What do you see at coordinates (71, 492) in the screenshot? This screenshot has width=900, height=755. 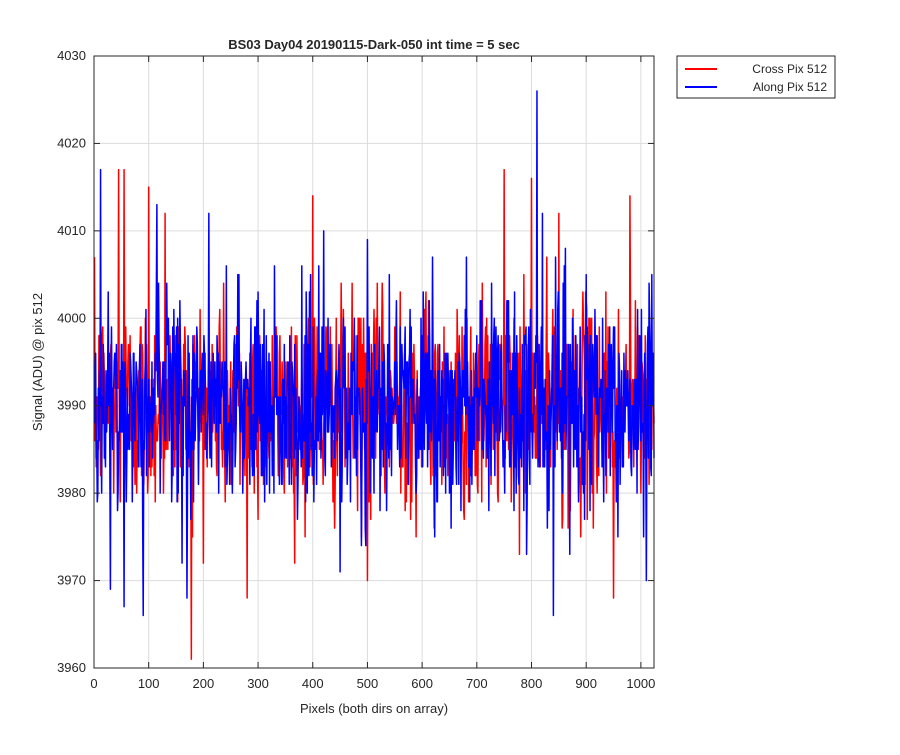 I see `y-tick-label: 3980` at bounding box center [71, 492].